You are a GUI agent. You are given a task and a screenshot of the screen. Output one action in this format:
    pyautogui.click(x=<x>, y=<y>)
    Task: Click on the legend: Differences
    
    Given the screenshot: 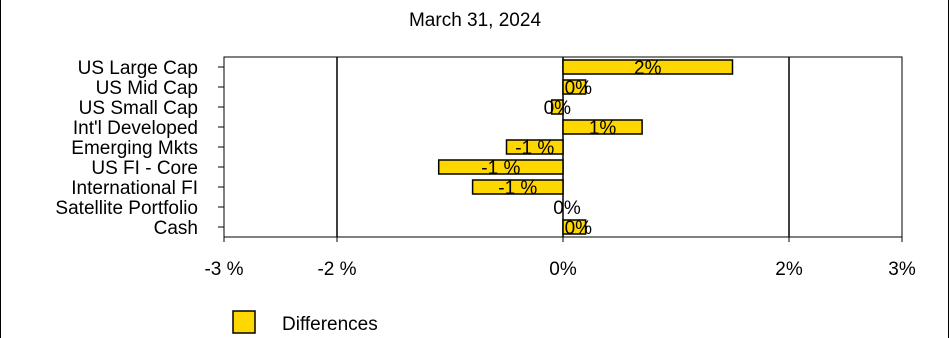 What is the action you would take?
    pyautogui.click(x=305, y=322)
    